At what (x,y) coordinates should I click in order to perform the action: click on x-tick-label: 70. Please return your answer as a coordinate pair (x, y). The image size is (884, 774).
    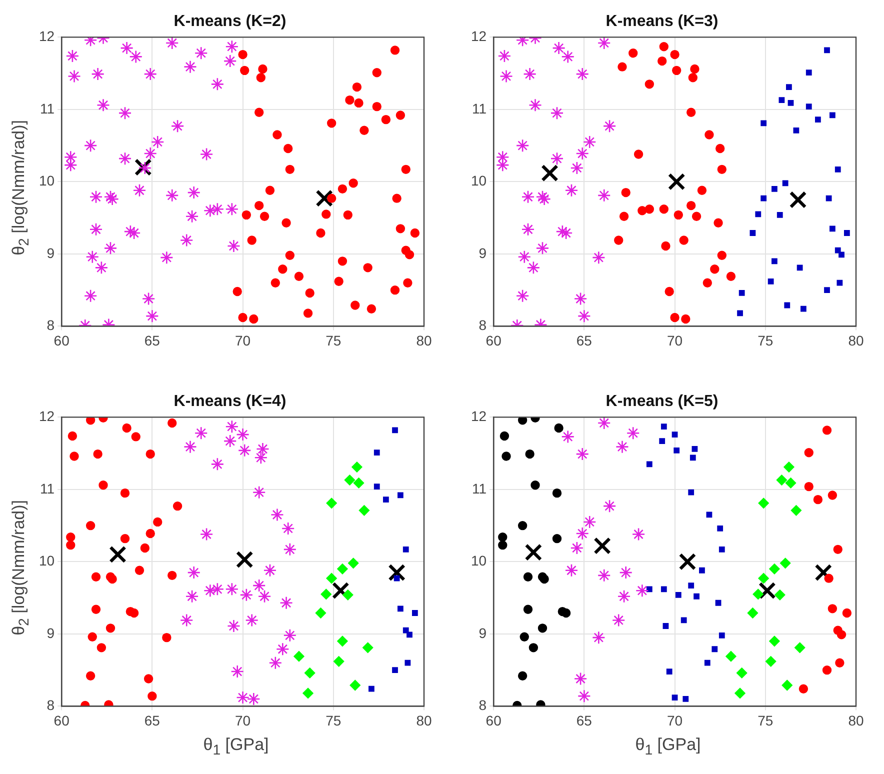
    Looking at the image, I should click on (242, 340).